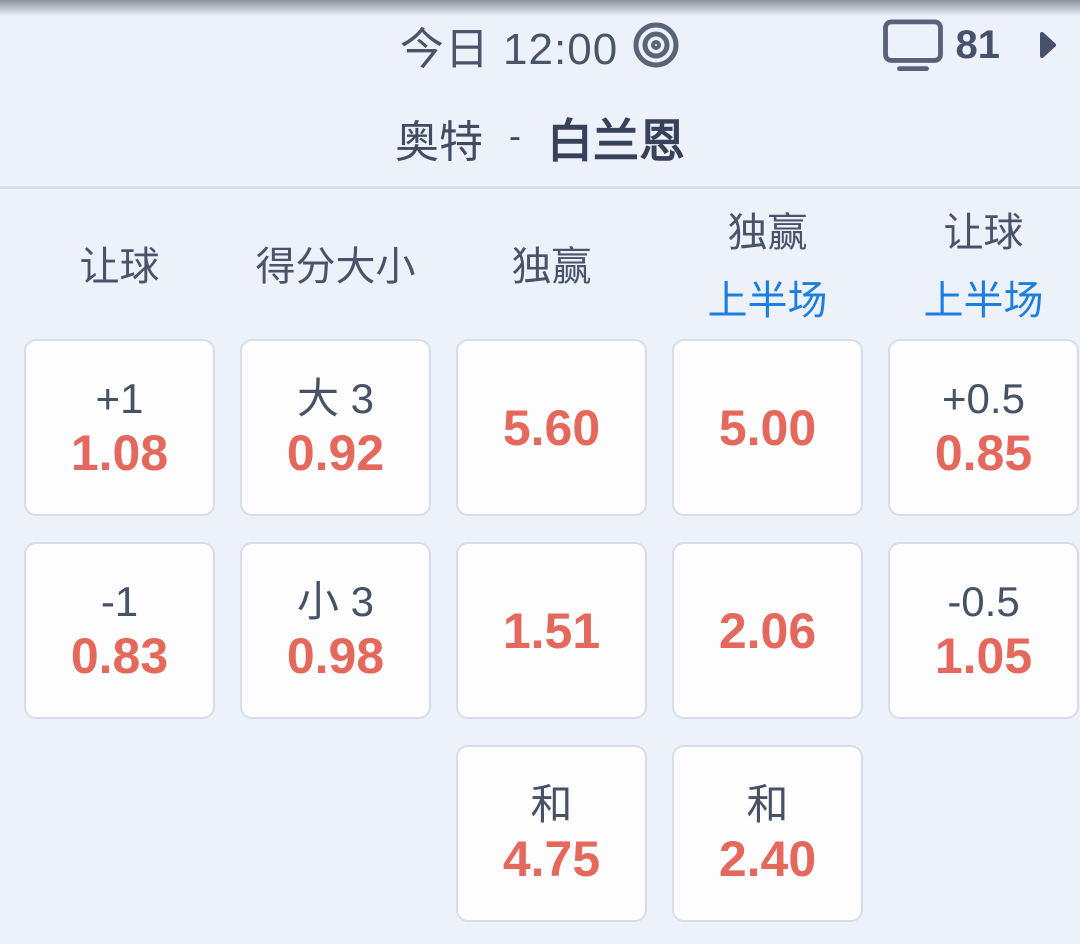 The image size is (1080, 944). I want to click on odds-cell: +0.5 0.85, so click(983, 427).